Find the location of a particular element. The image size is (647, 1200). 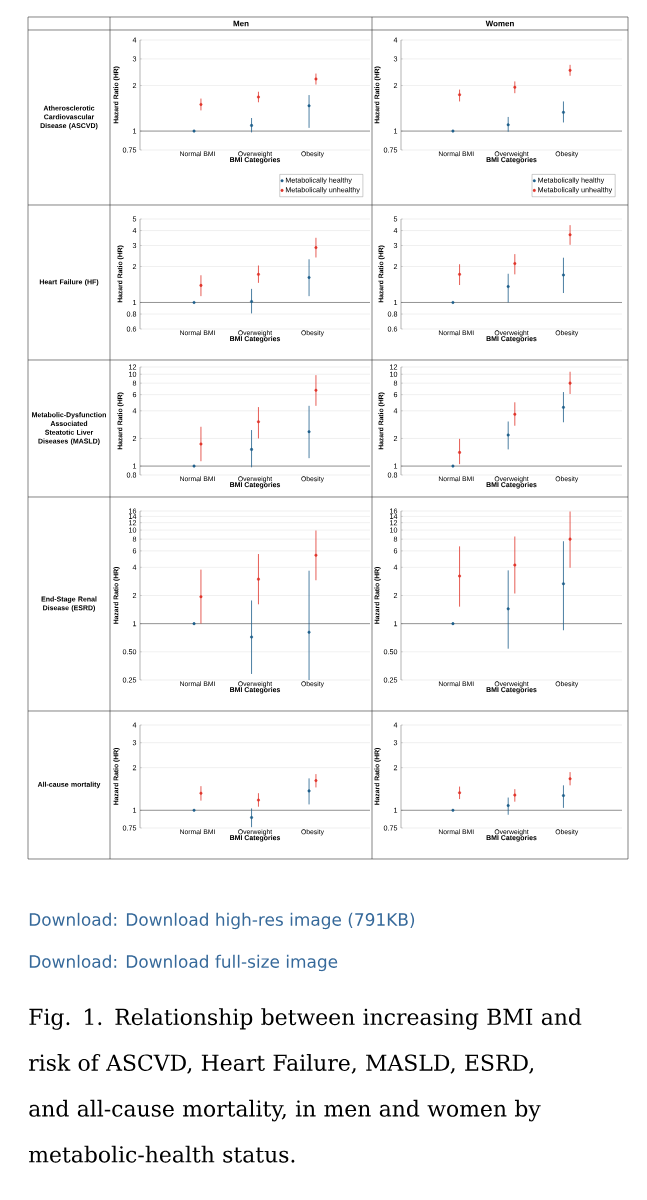

text: Download: Download full-size image is located at coordinates (183, 963).